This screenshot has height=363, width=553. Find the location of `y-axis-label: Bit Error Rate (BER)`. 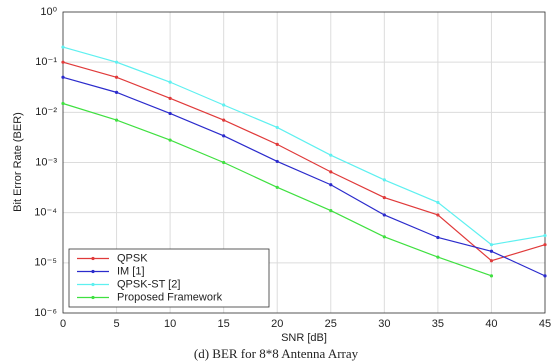

y-axis-label: Bit Error Rate (BER) is located at coordinates (18, 162).